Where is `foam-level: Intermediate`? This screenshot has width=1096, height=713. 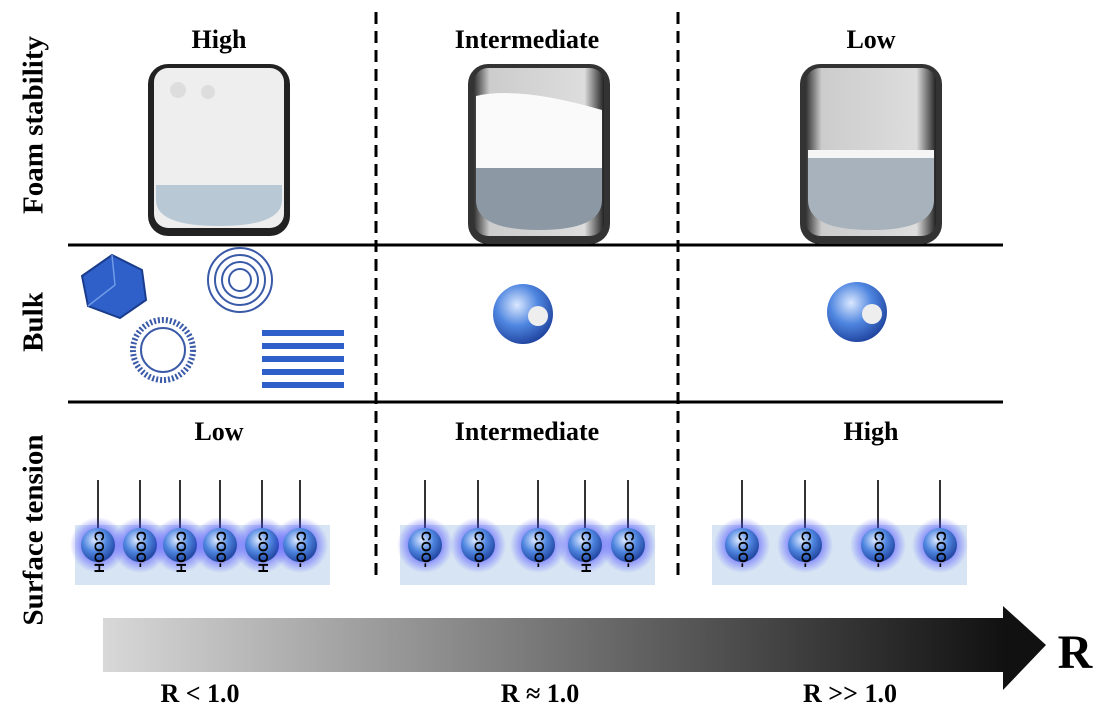 foam-level: Intermediate is located at coordinates (527, 39).